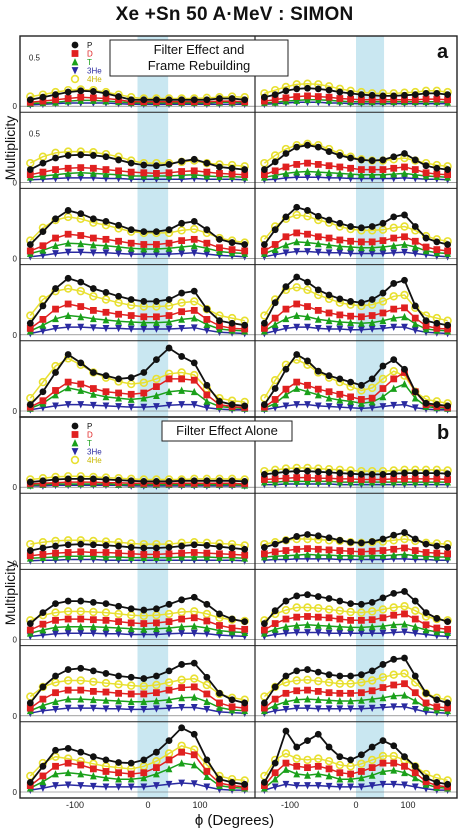 This screenshot has width=469, height=834. I want to click on series-line-4He, so click(355, 686).